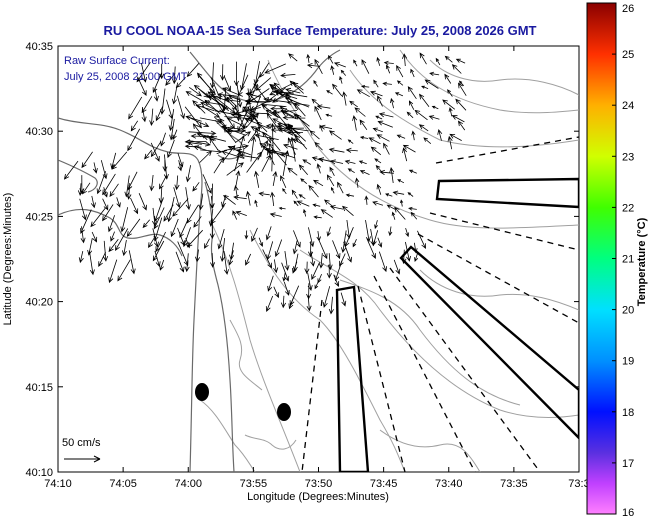 The image size is (651, 518). I want to click on colorbar-tick-label: 23, so click(628, 157).